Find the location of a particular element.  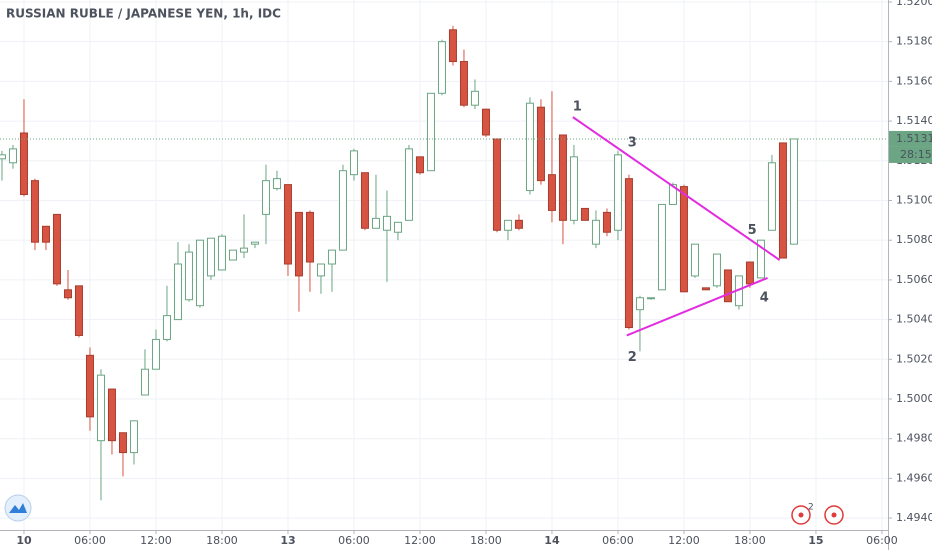

y-tick-label: 1.5160 is located at coordinates (914, 80).